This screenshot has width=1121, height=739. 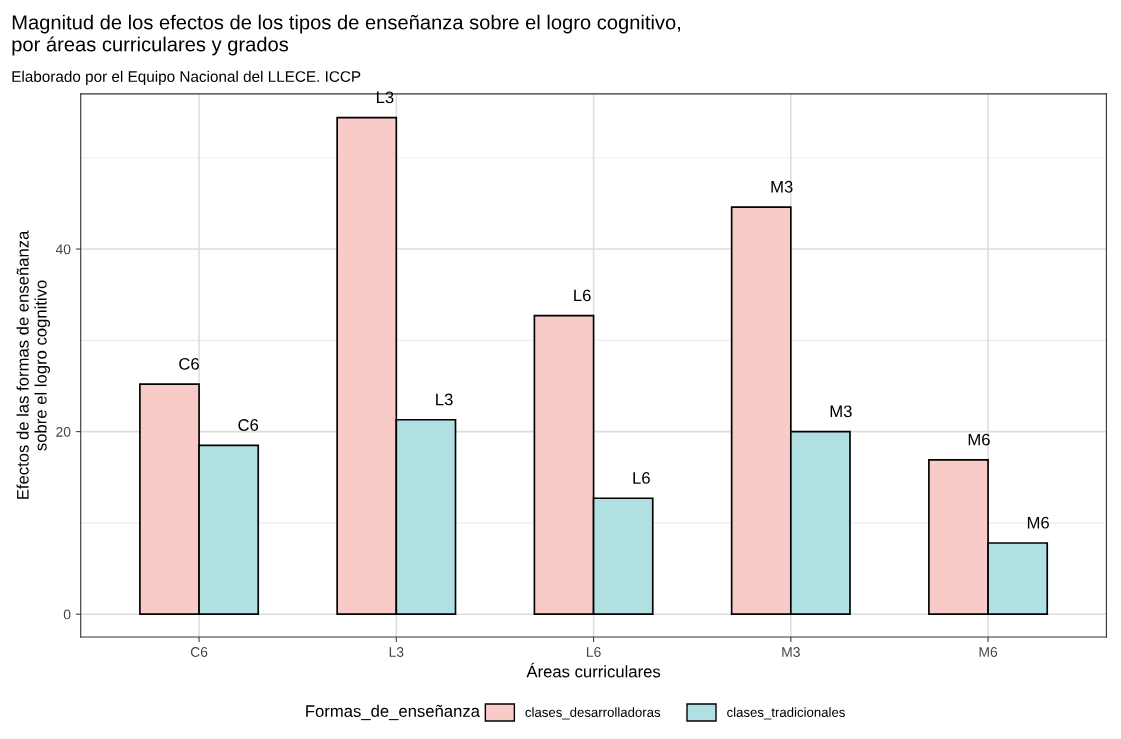 What do you see at coordinates (593, 652) in the screenshot?
I see `x-tick-label: L6` at bounding box center [593, 652].